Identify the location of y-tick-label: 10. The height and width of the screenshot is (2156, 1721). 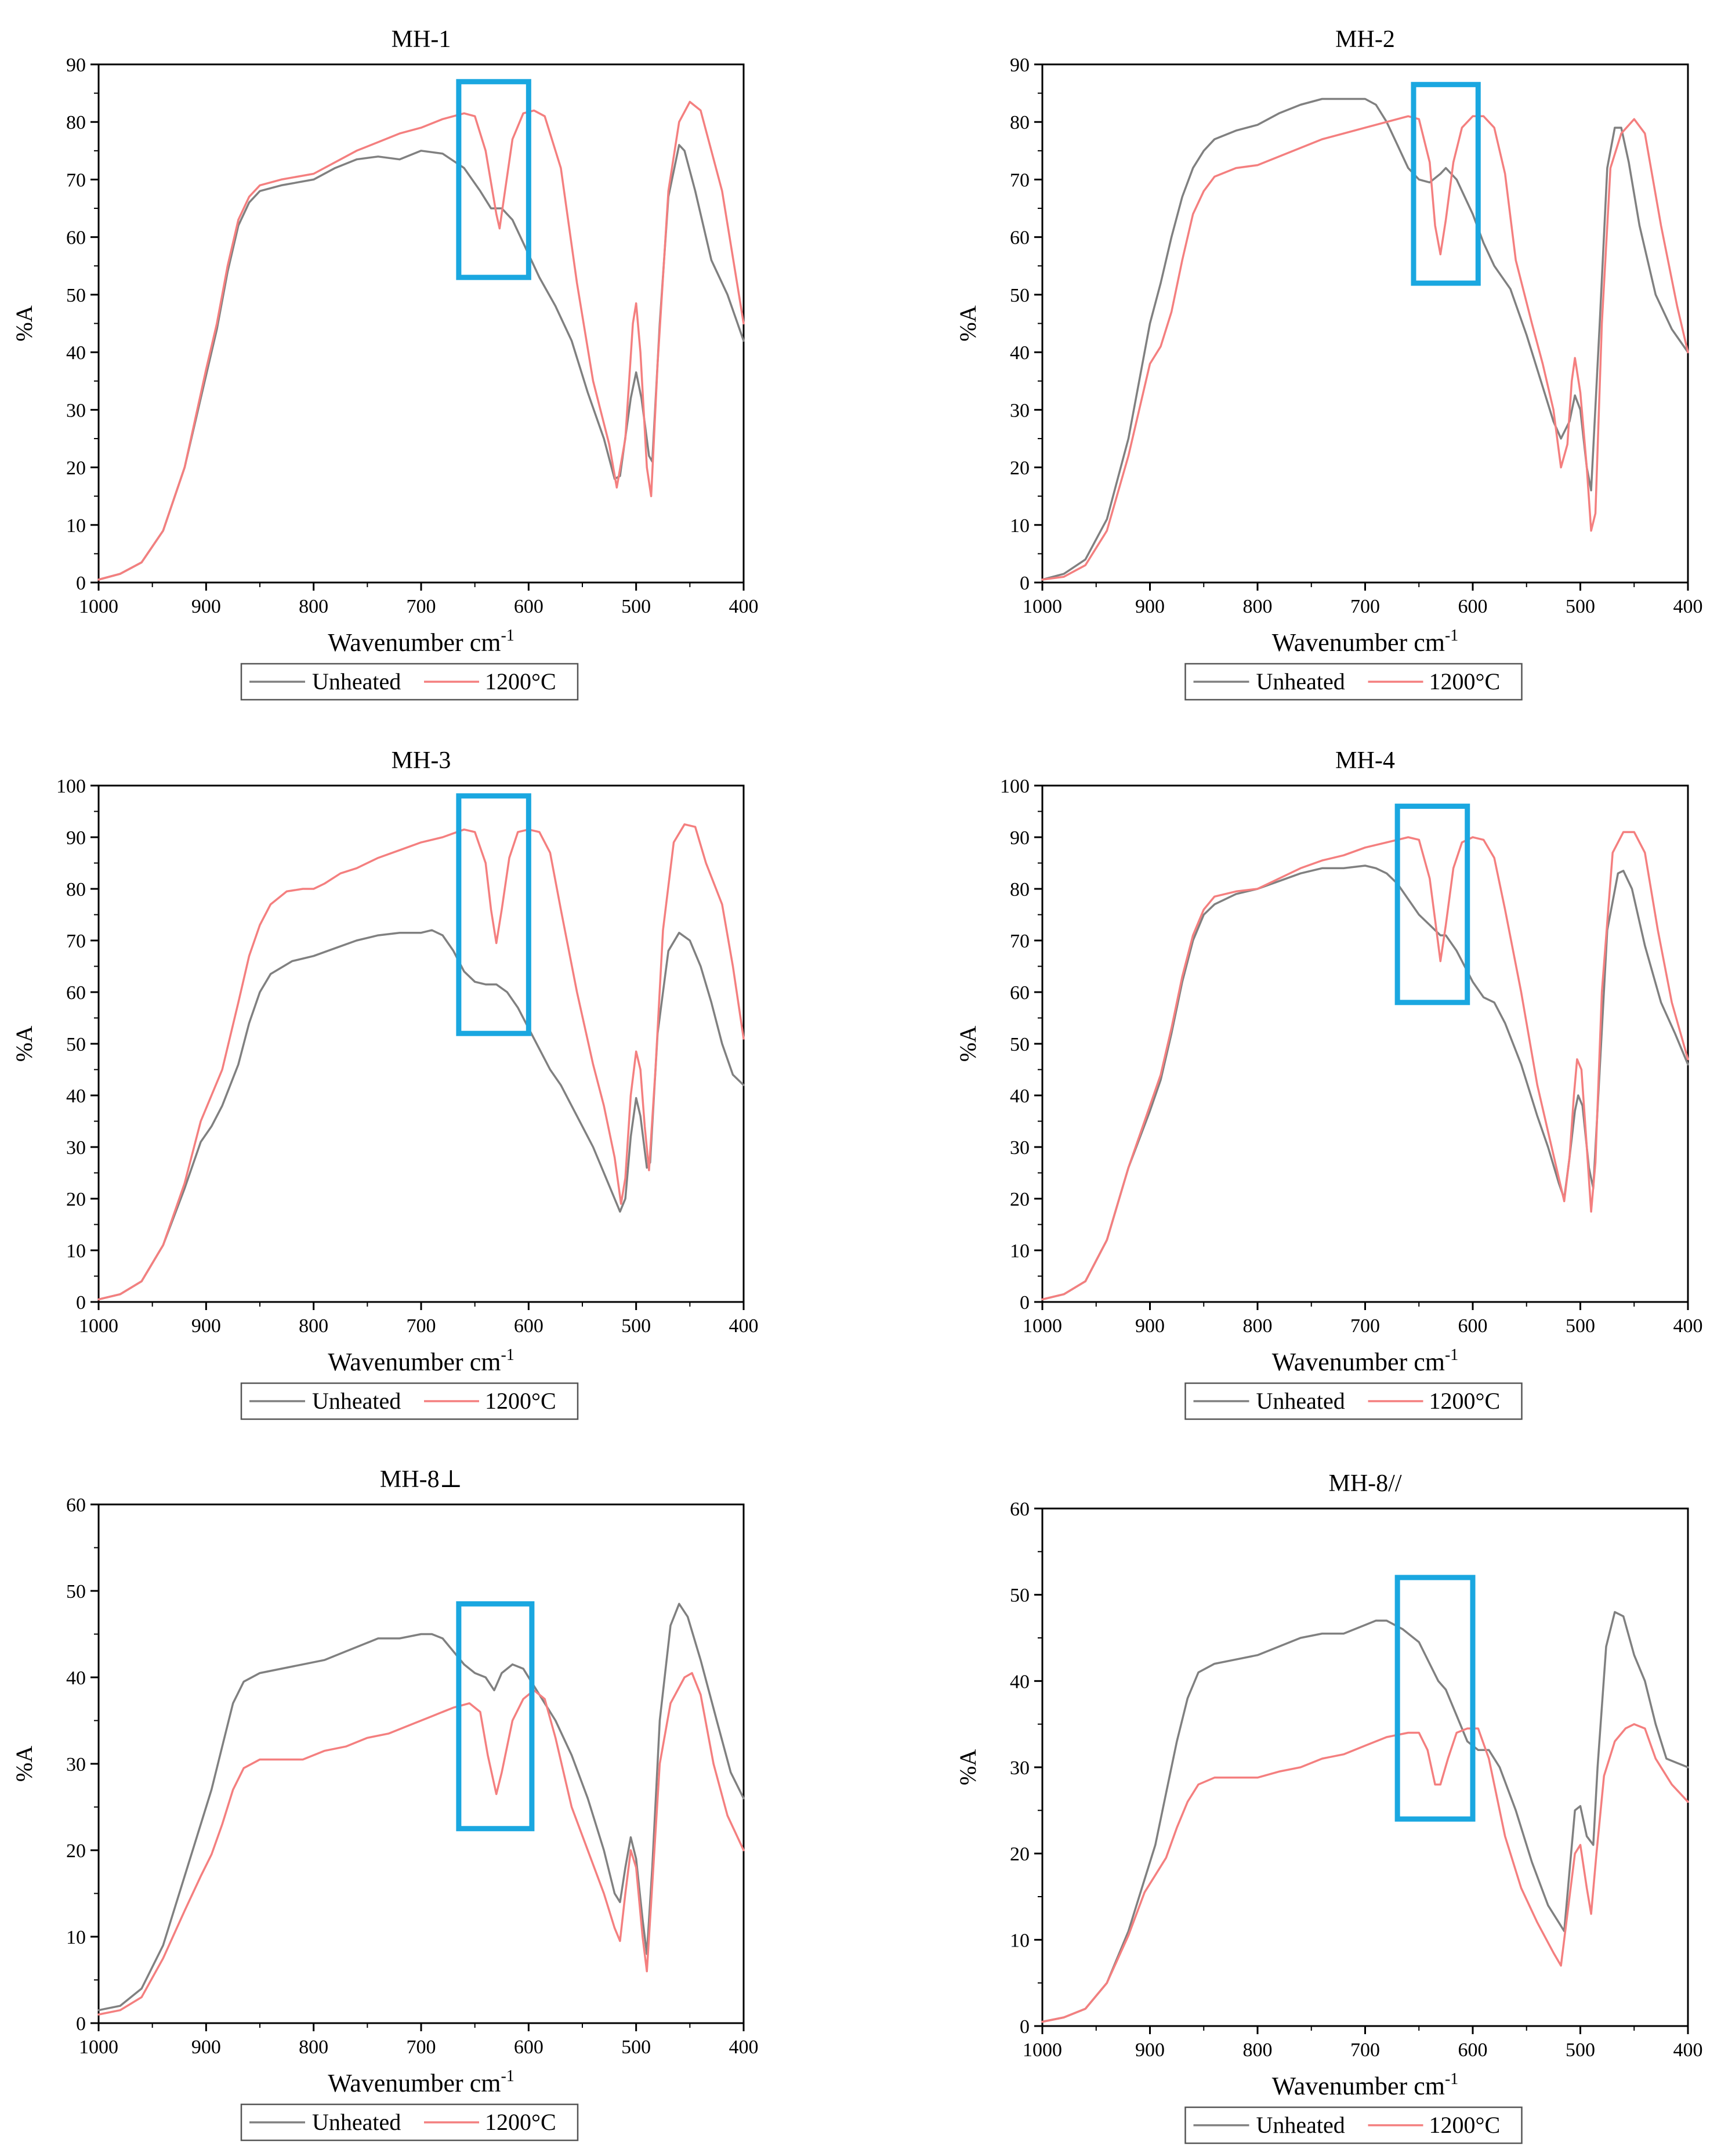
(76, 1251).